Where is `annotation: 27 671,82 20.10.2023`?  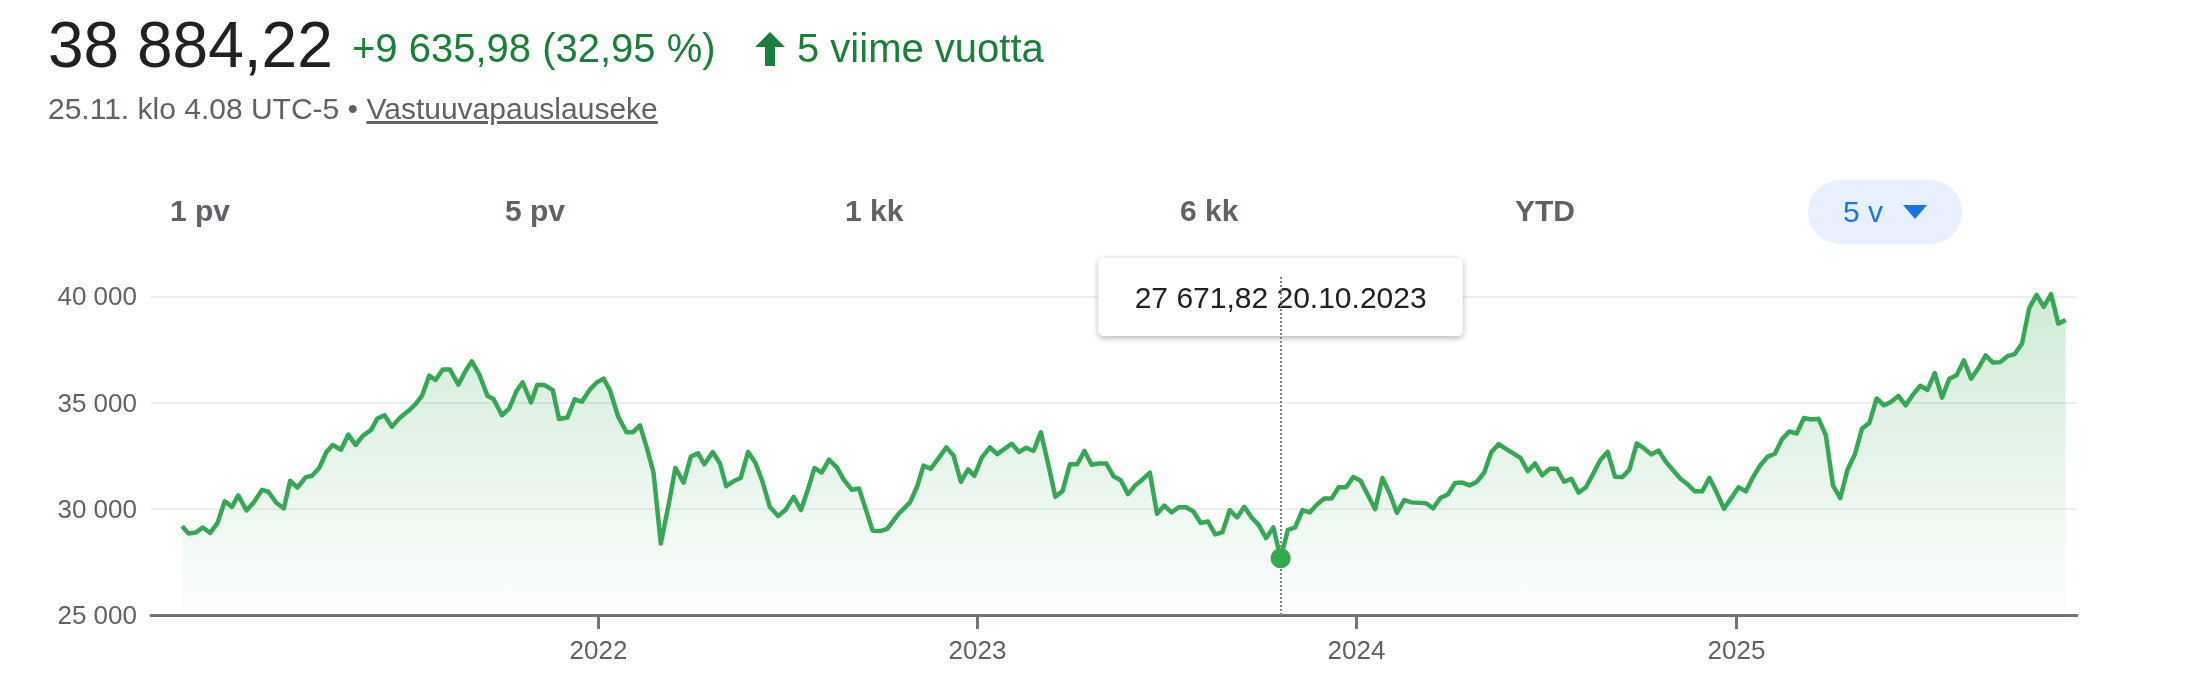
annotation: 27 671,82 20.10.2023 is located at coordinates (1280, 297).